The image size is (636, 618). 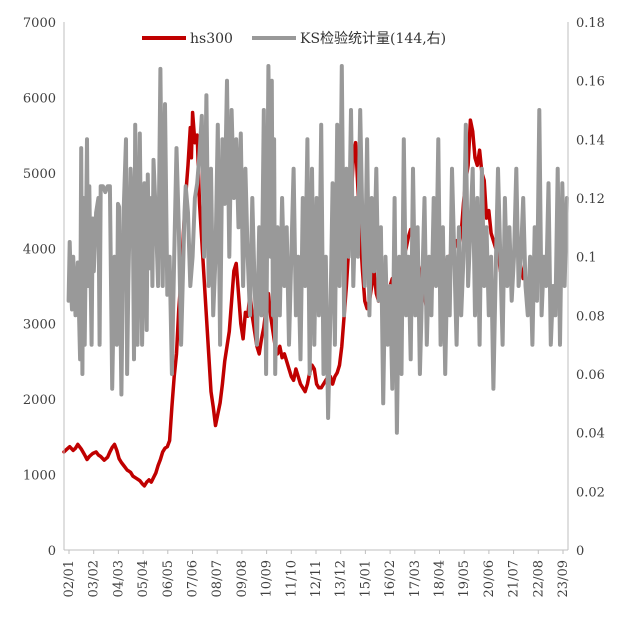 I want to click on x-tick-label: 22/08, so click(x=538, y=578).